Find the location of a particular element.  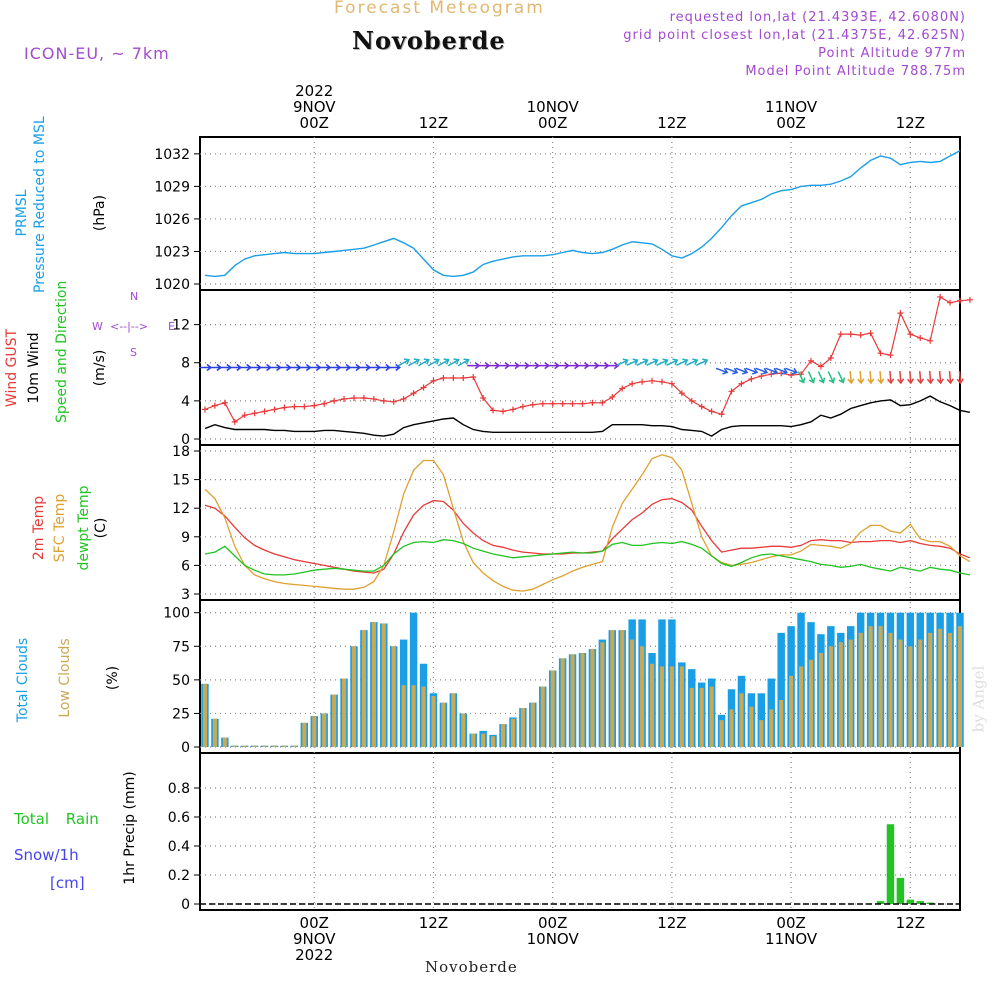

p5-label-a: Total Rain is located at coordinates (56, 819).